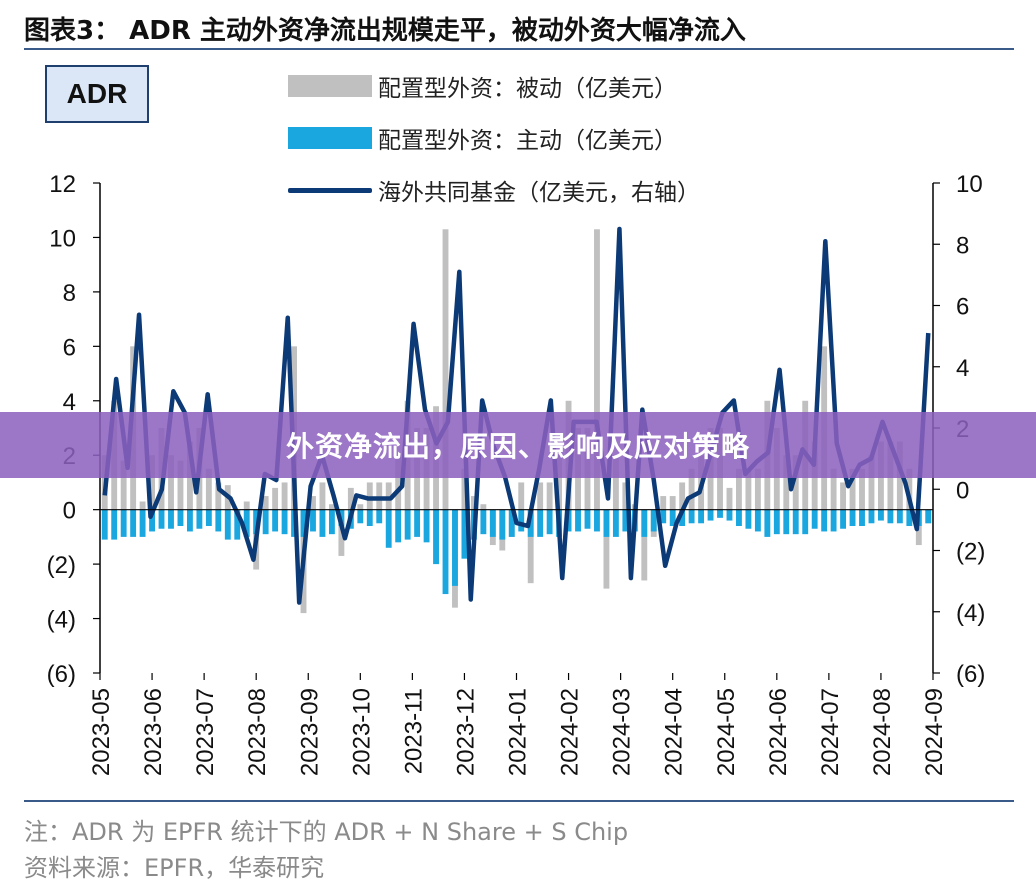  What do you see at coordinates (97, 94) in the screenshot?
I see `adr-label-box: ADR` at bounding box center [97, 94].